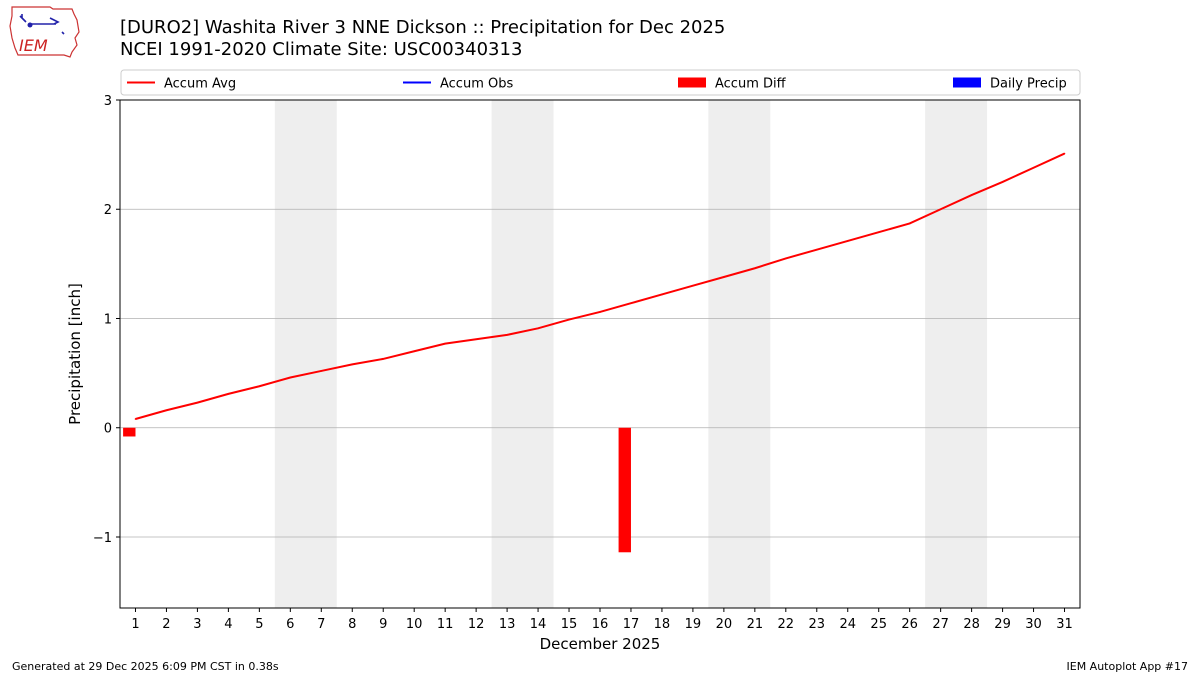 This screenshot has width=1200, height=675. I want to click on legend-label: Accum Avg, so click(200, 84).